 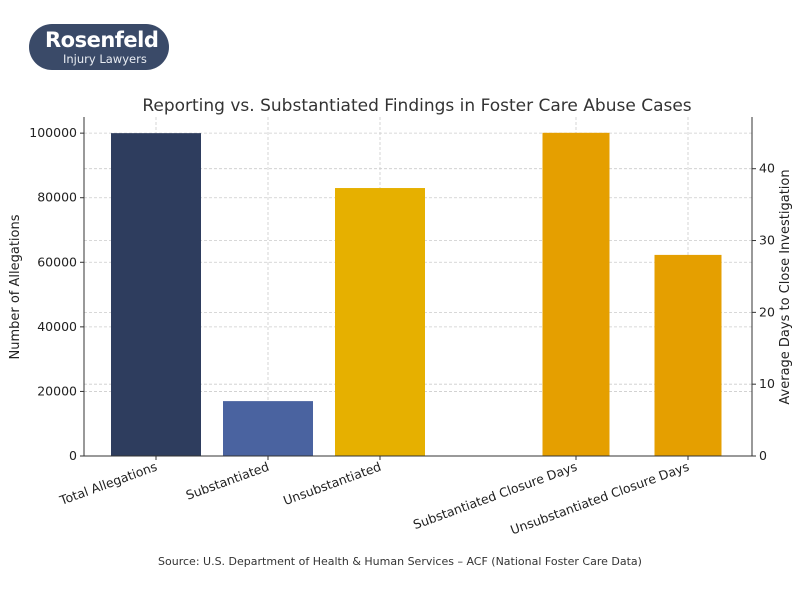 I want to click on bar-total-allegations, so click(x=156, y=294).